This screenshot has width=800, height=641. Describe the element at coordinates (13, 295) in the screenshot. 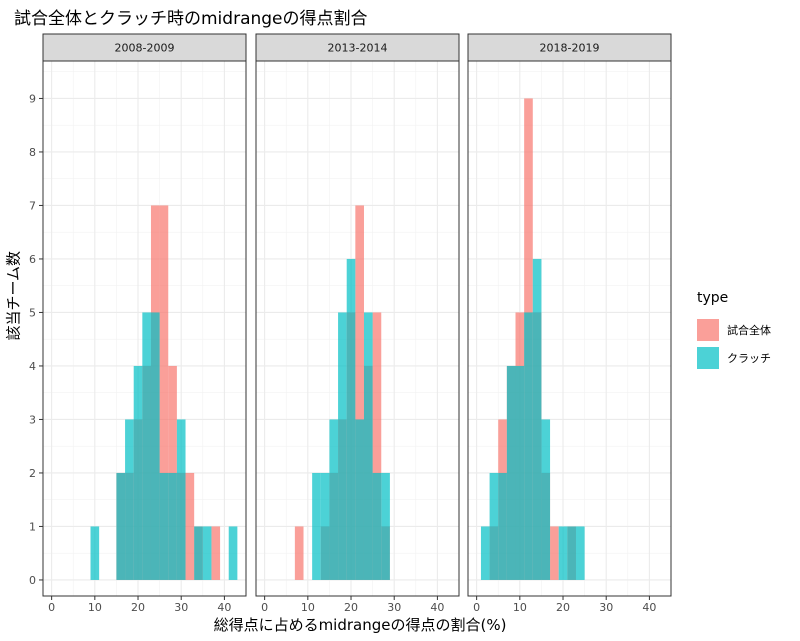

I see `y-axis-title: 該当チーム数` at that location.